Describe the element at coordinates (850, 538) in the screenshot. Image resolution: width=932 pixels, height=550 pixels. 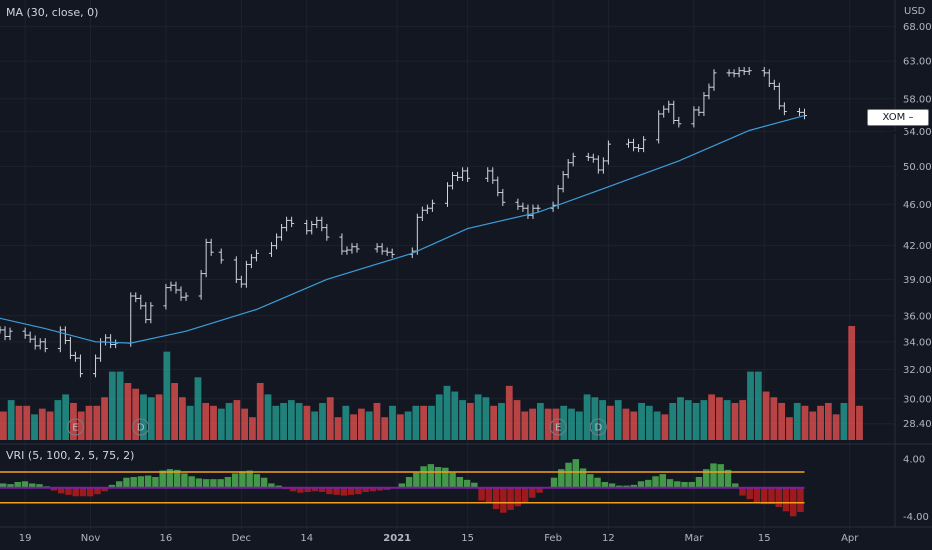
I see `time-axis-label: Apr` at that location.